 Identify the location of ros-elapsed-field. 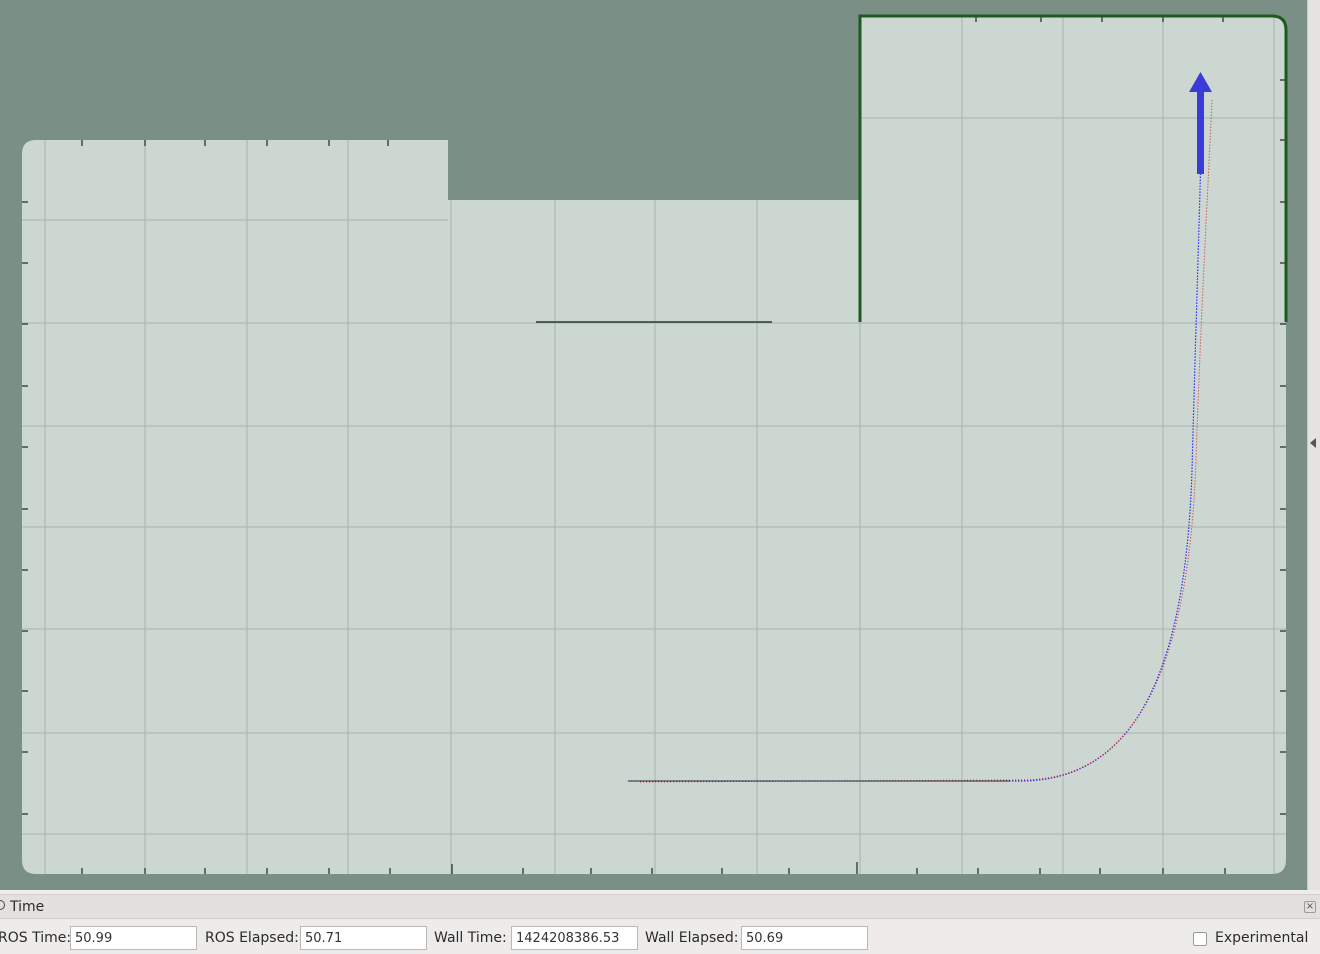
(363, 938).